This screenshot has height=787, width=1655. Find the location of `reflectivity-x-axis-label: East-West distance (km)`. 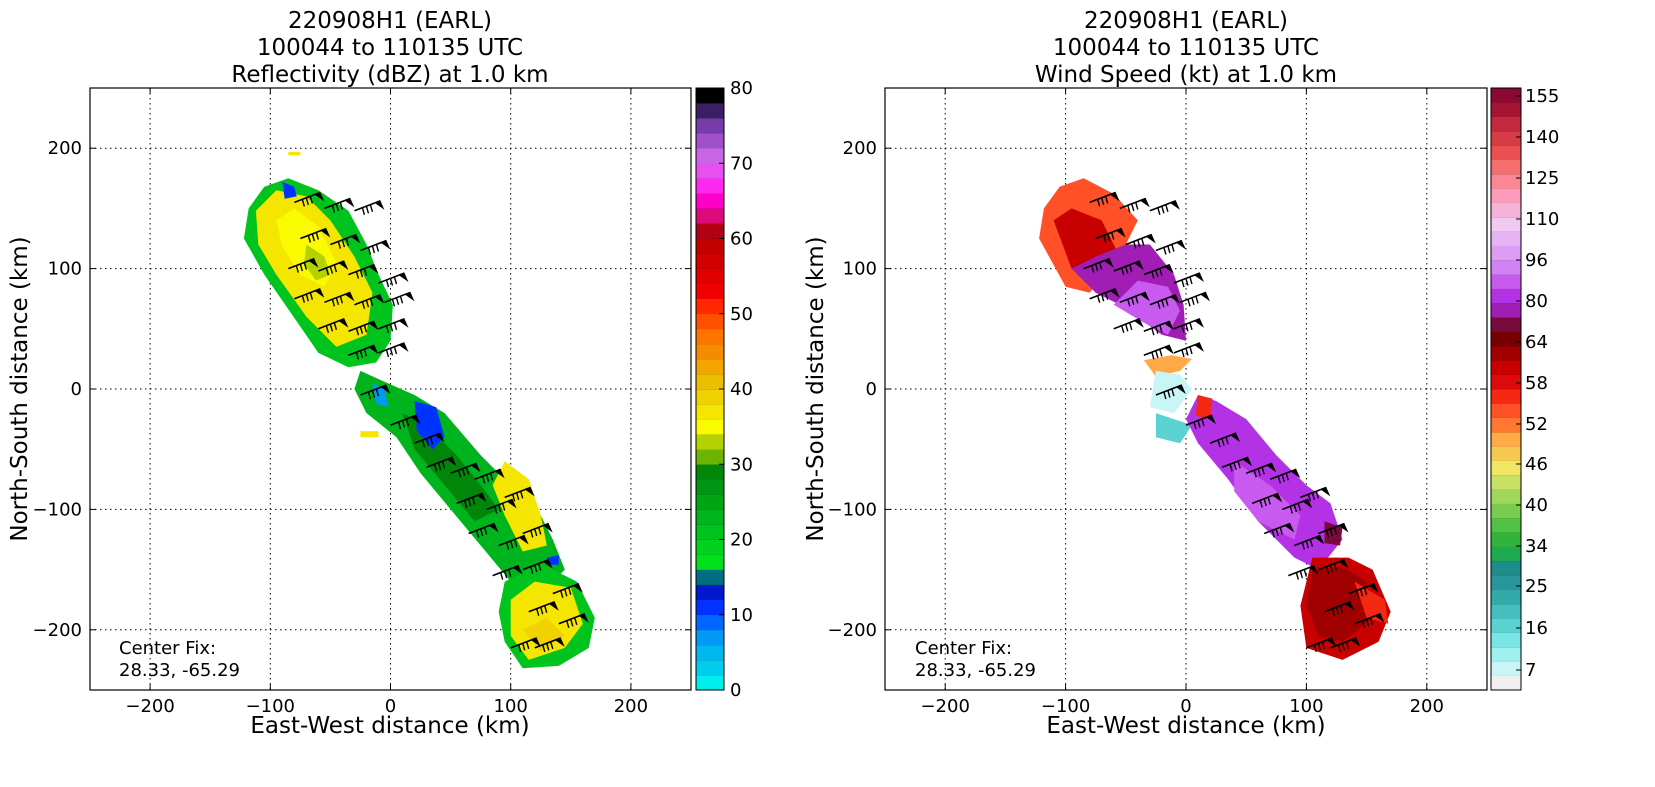

reflectivity-x-axis-label: East-West distance (km) is located at coordinates (389, 726).